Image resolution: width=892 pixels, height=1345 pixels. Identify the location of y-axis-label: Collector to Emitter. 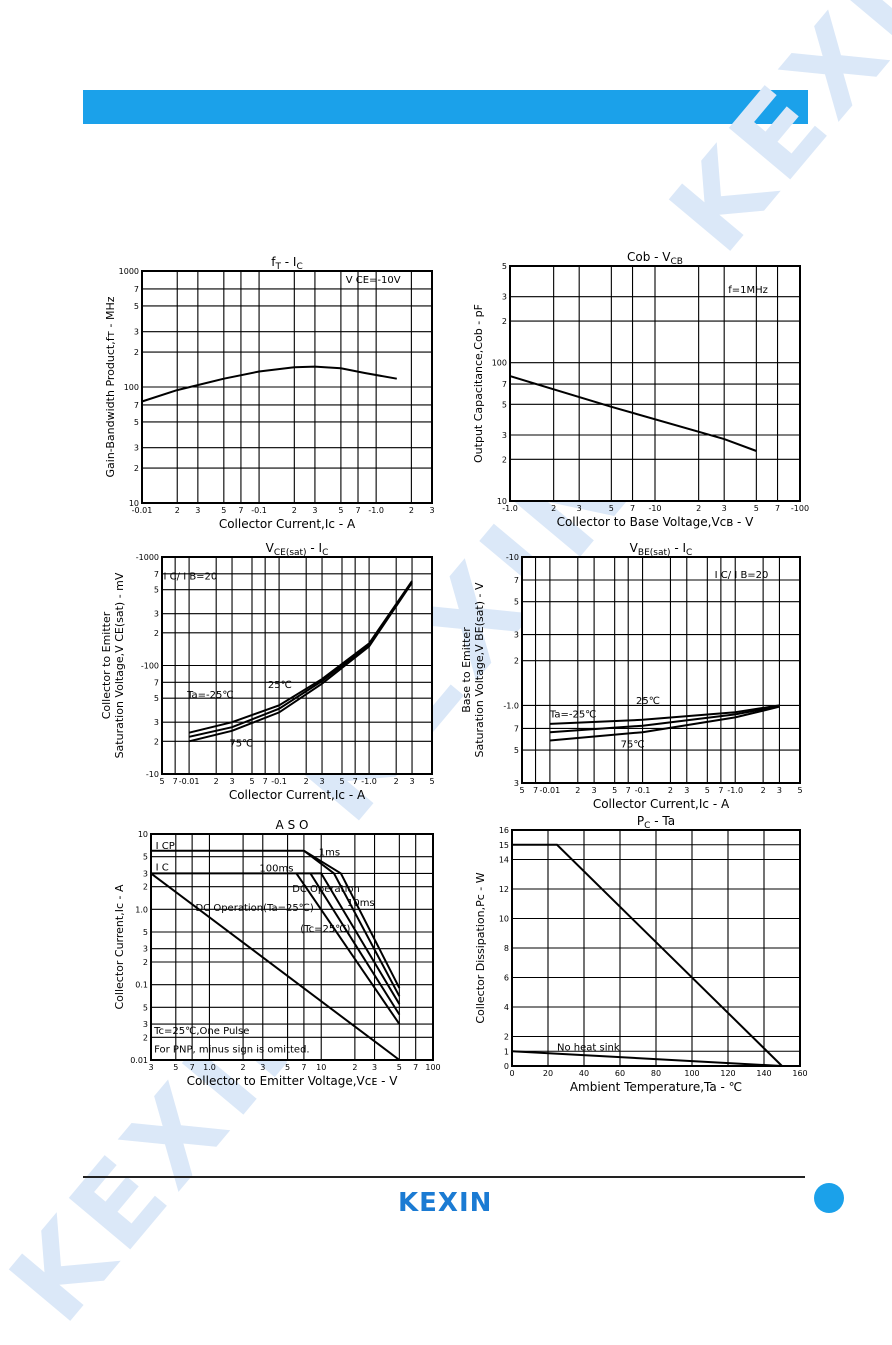
(106, 665).